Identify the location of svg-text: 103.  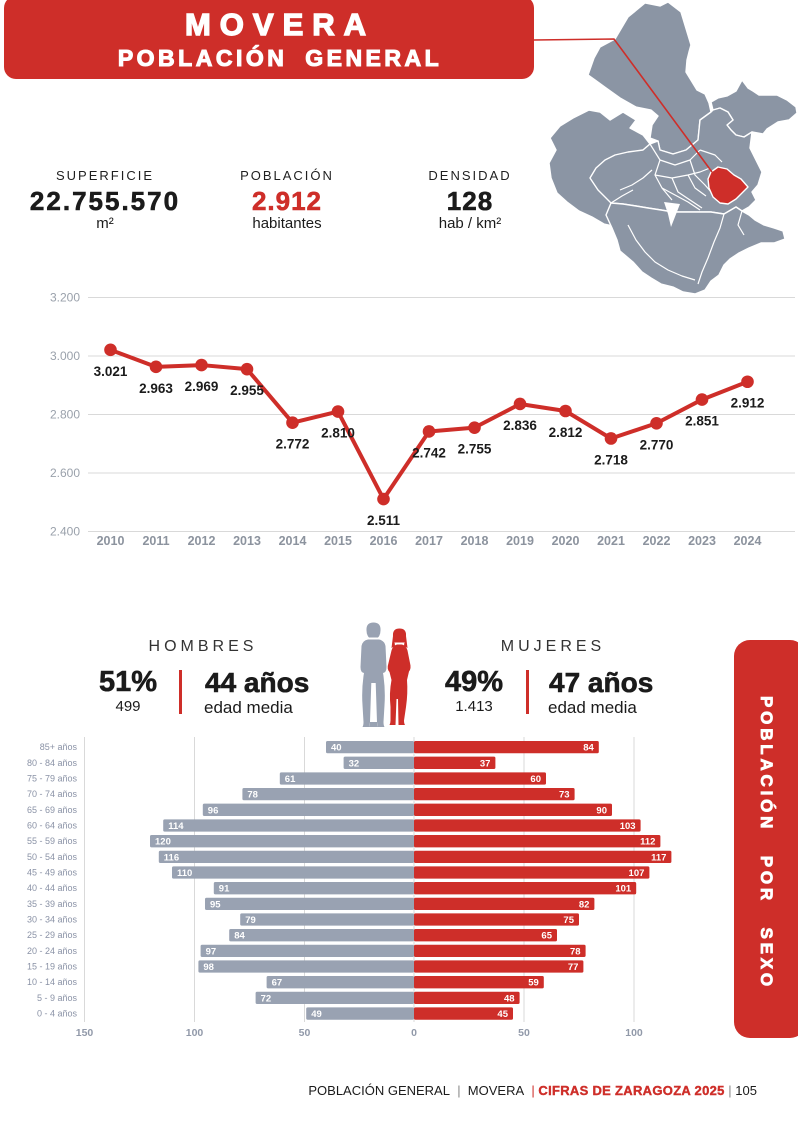
(628, 826).